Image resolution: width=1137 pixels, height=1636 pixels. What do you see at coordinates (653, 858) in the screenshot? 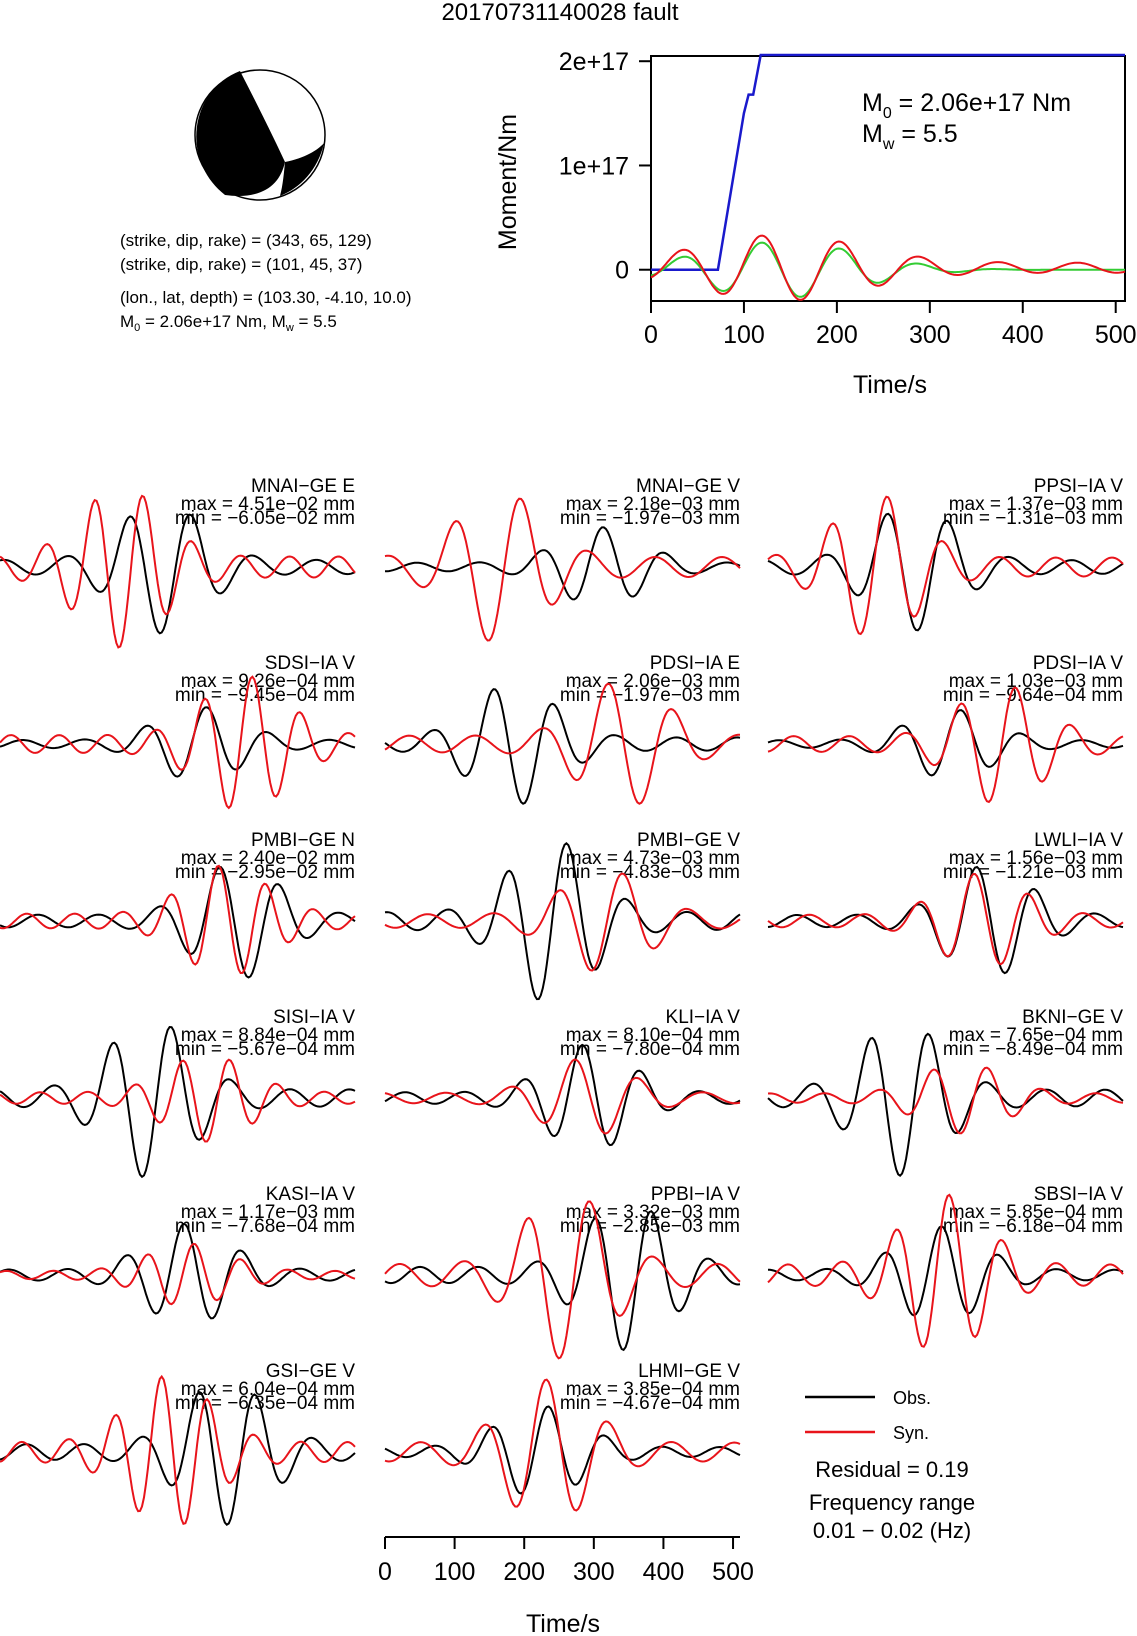
I see `amplitude-max: max = 4.73e−03 mm` at bounding box center [653, 858].